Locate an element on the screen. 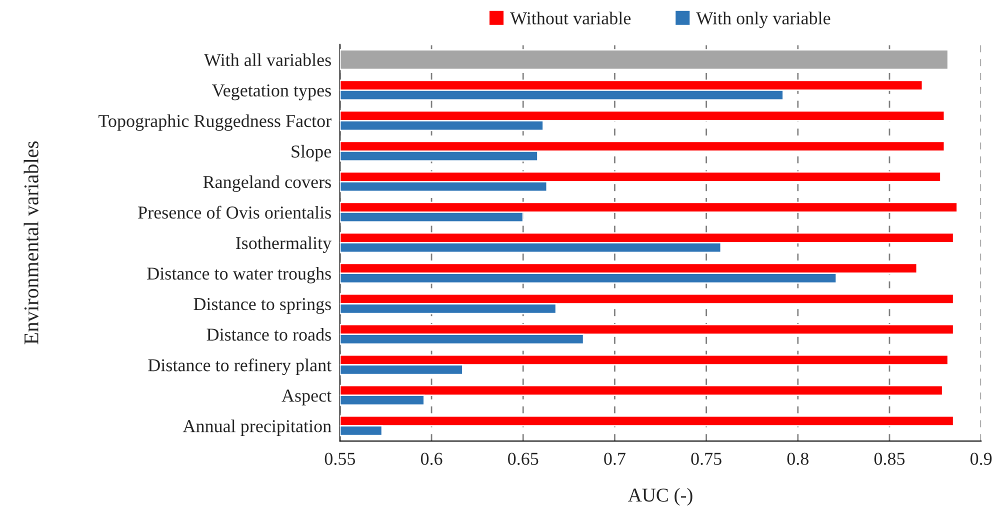 The height and width of the screenshot is (522, 994). legend-label: With only variable is located at coordinates (763, 20).